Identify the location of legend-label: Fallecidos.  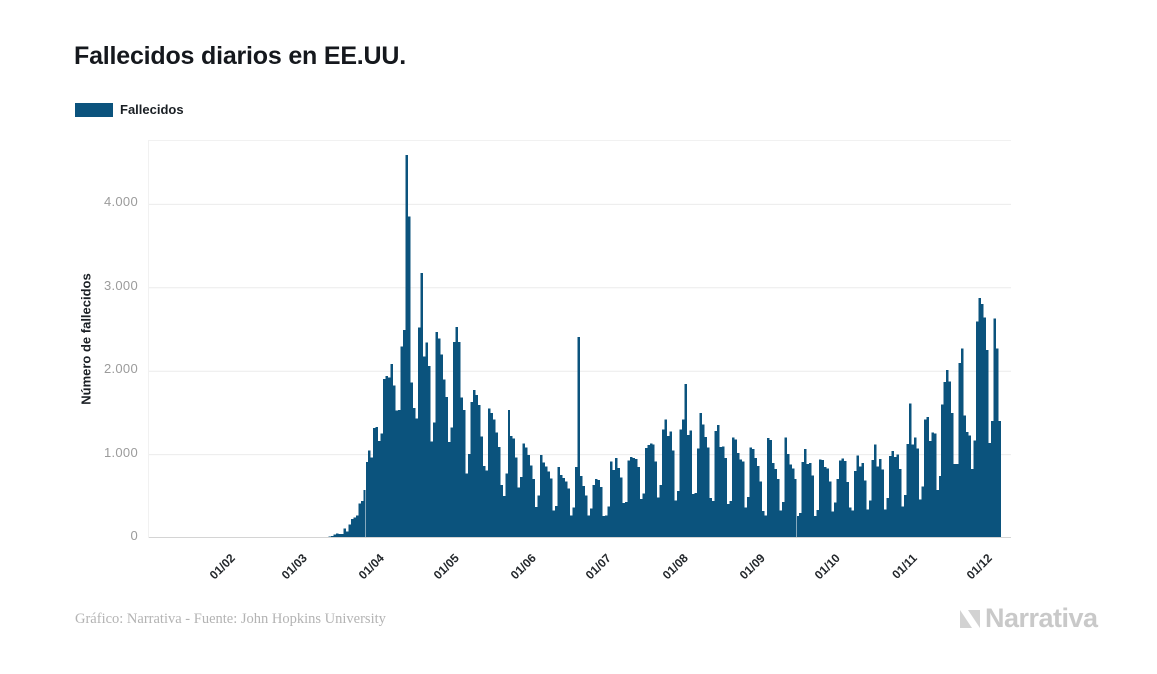
(152, 109).